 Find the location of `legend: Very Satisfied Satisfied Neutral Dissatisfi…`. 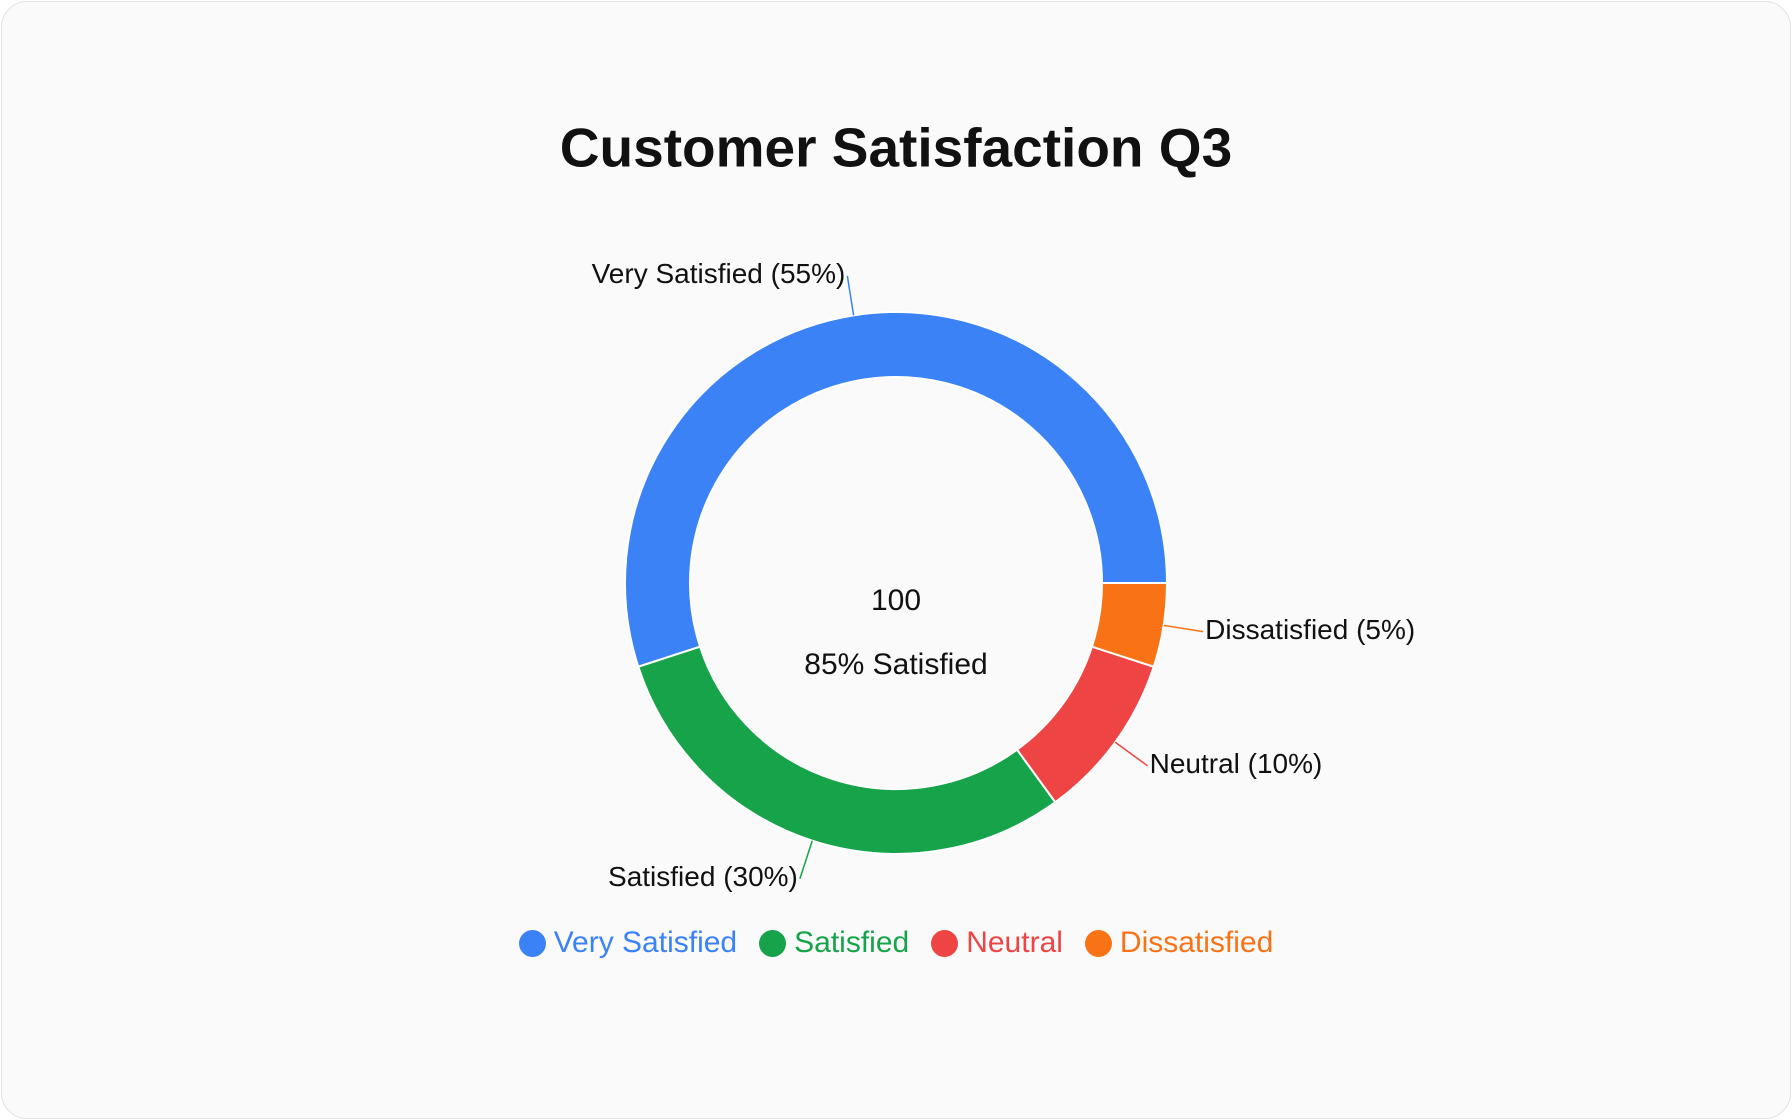

legend: Very Satisfied Satisfied Neutral Dissatisfi… is located at coordinates (896, 943).